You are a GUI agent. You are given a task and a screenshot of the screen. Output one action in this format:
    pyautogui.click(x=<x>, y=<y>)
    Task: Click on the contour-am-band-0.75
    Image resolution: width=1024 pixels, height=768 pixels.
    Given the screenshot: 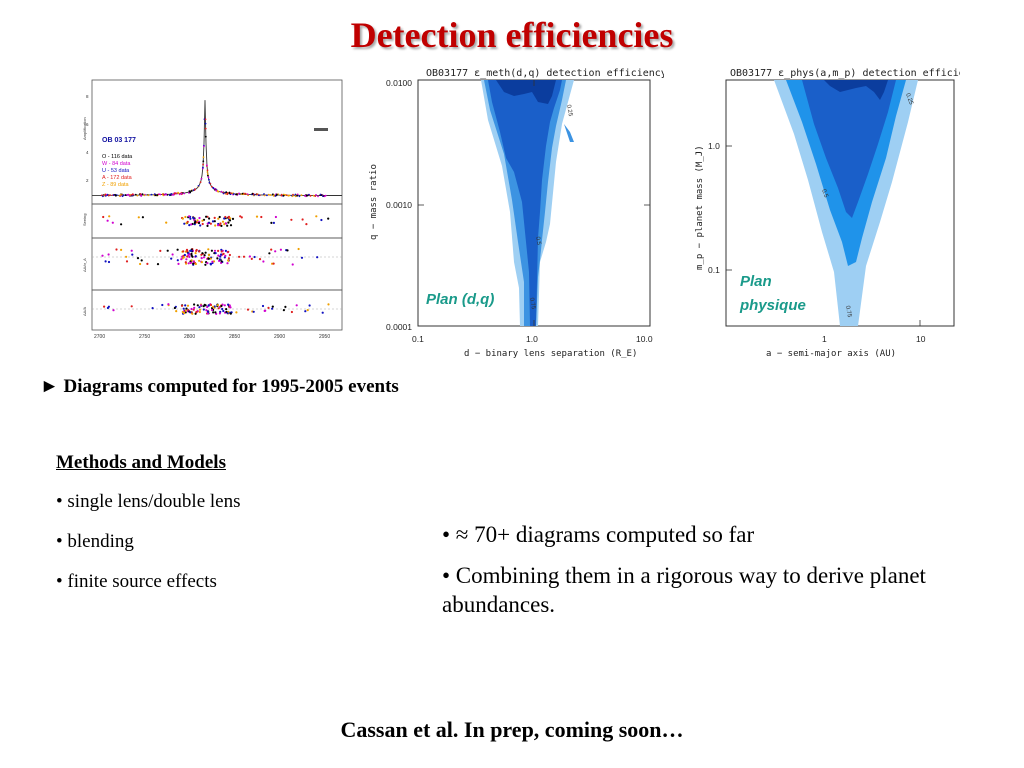 What is the action you would take?
    pyautogui.click(x=849, y=149)
    